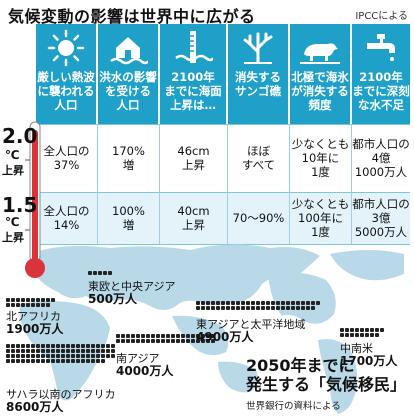  Describe the element at coordinates (381, 91) in the screenshot. I see `column-label: 2100年 までに深刻 な水不足` at that location.